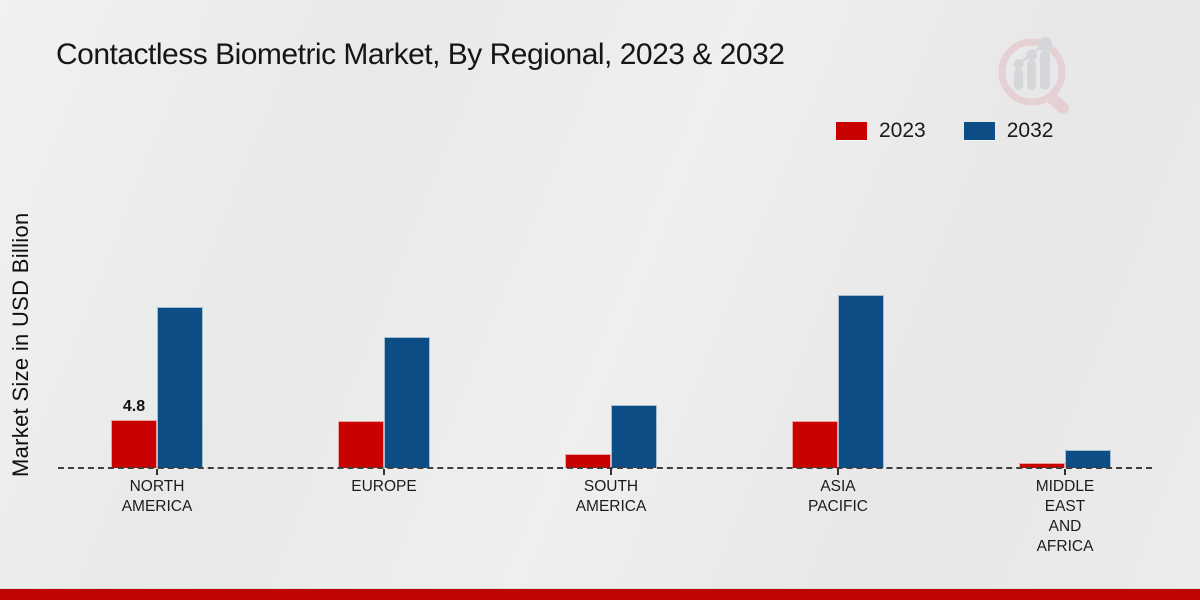 This screenshot has width=1200, height=600. What do you see at coordinates (861, 381) in the screenshot?
I see `bar-2032-asia-pacific` at bounding box center [861, 381].